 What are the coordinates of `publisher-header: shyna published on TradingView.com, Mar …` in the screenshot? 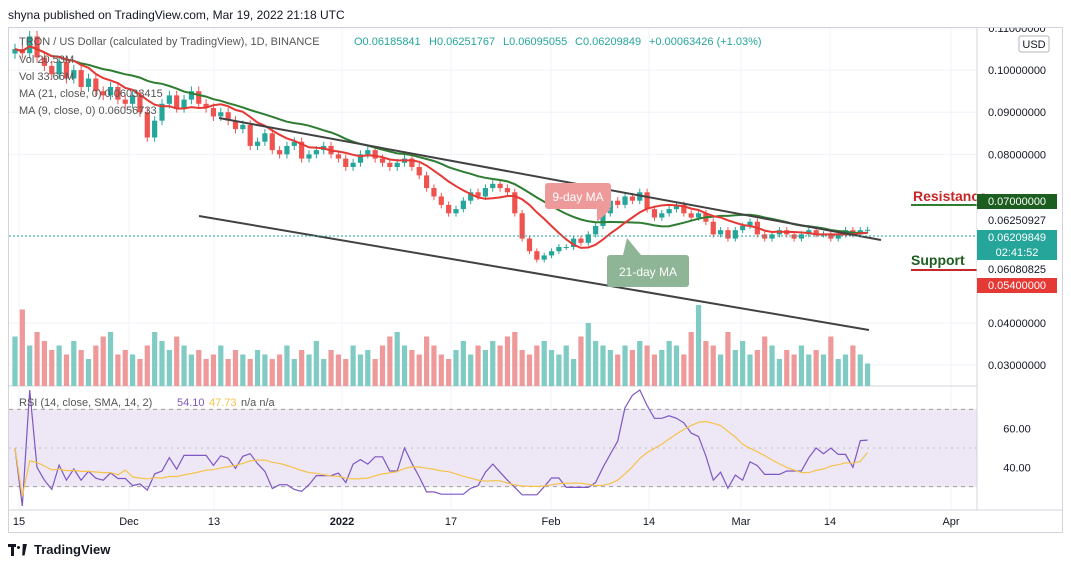 It's located at (176, 15).